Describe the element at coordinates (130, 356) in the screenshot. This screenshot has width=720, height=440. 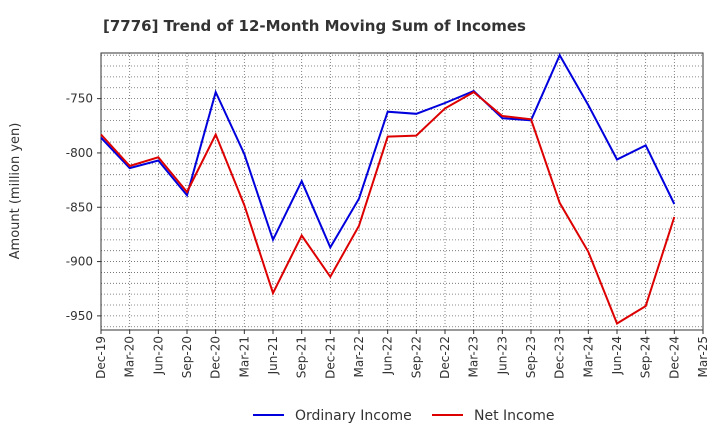
I see `x-tick-label: Mar-20` at that location.